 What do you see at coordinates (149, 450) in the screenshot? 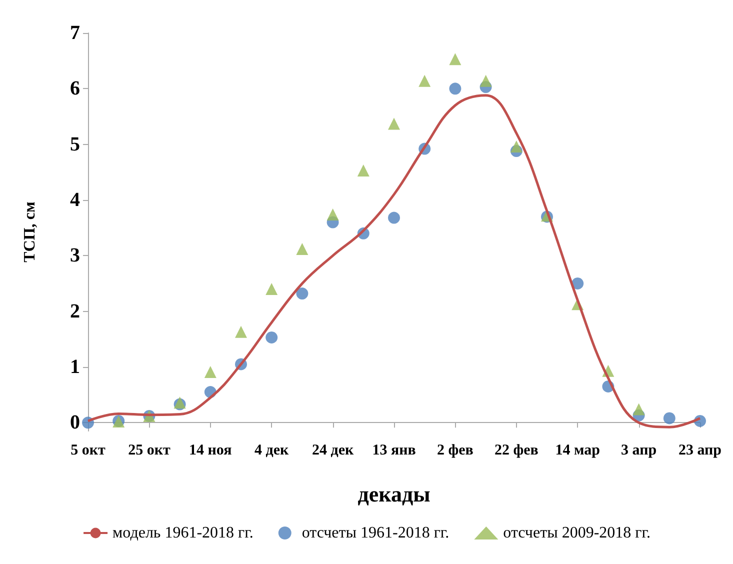
I see `x-tick-label: 25 окт` at bounding box center [149, 450].